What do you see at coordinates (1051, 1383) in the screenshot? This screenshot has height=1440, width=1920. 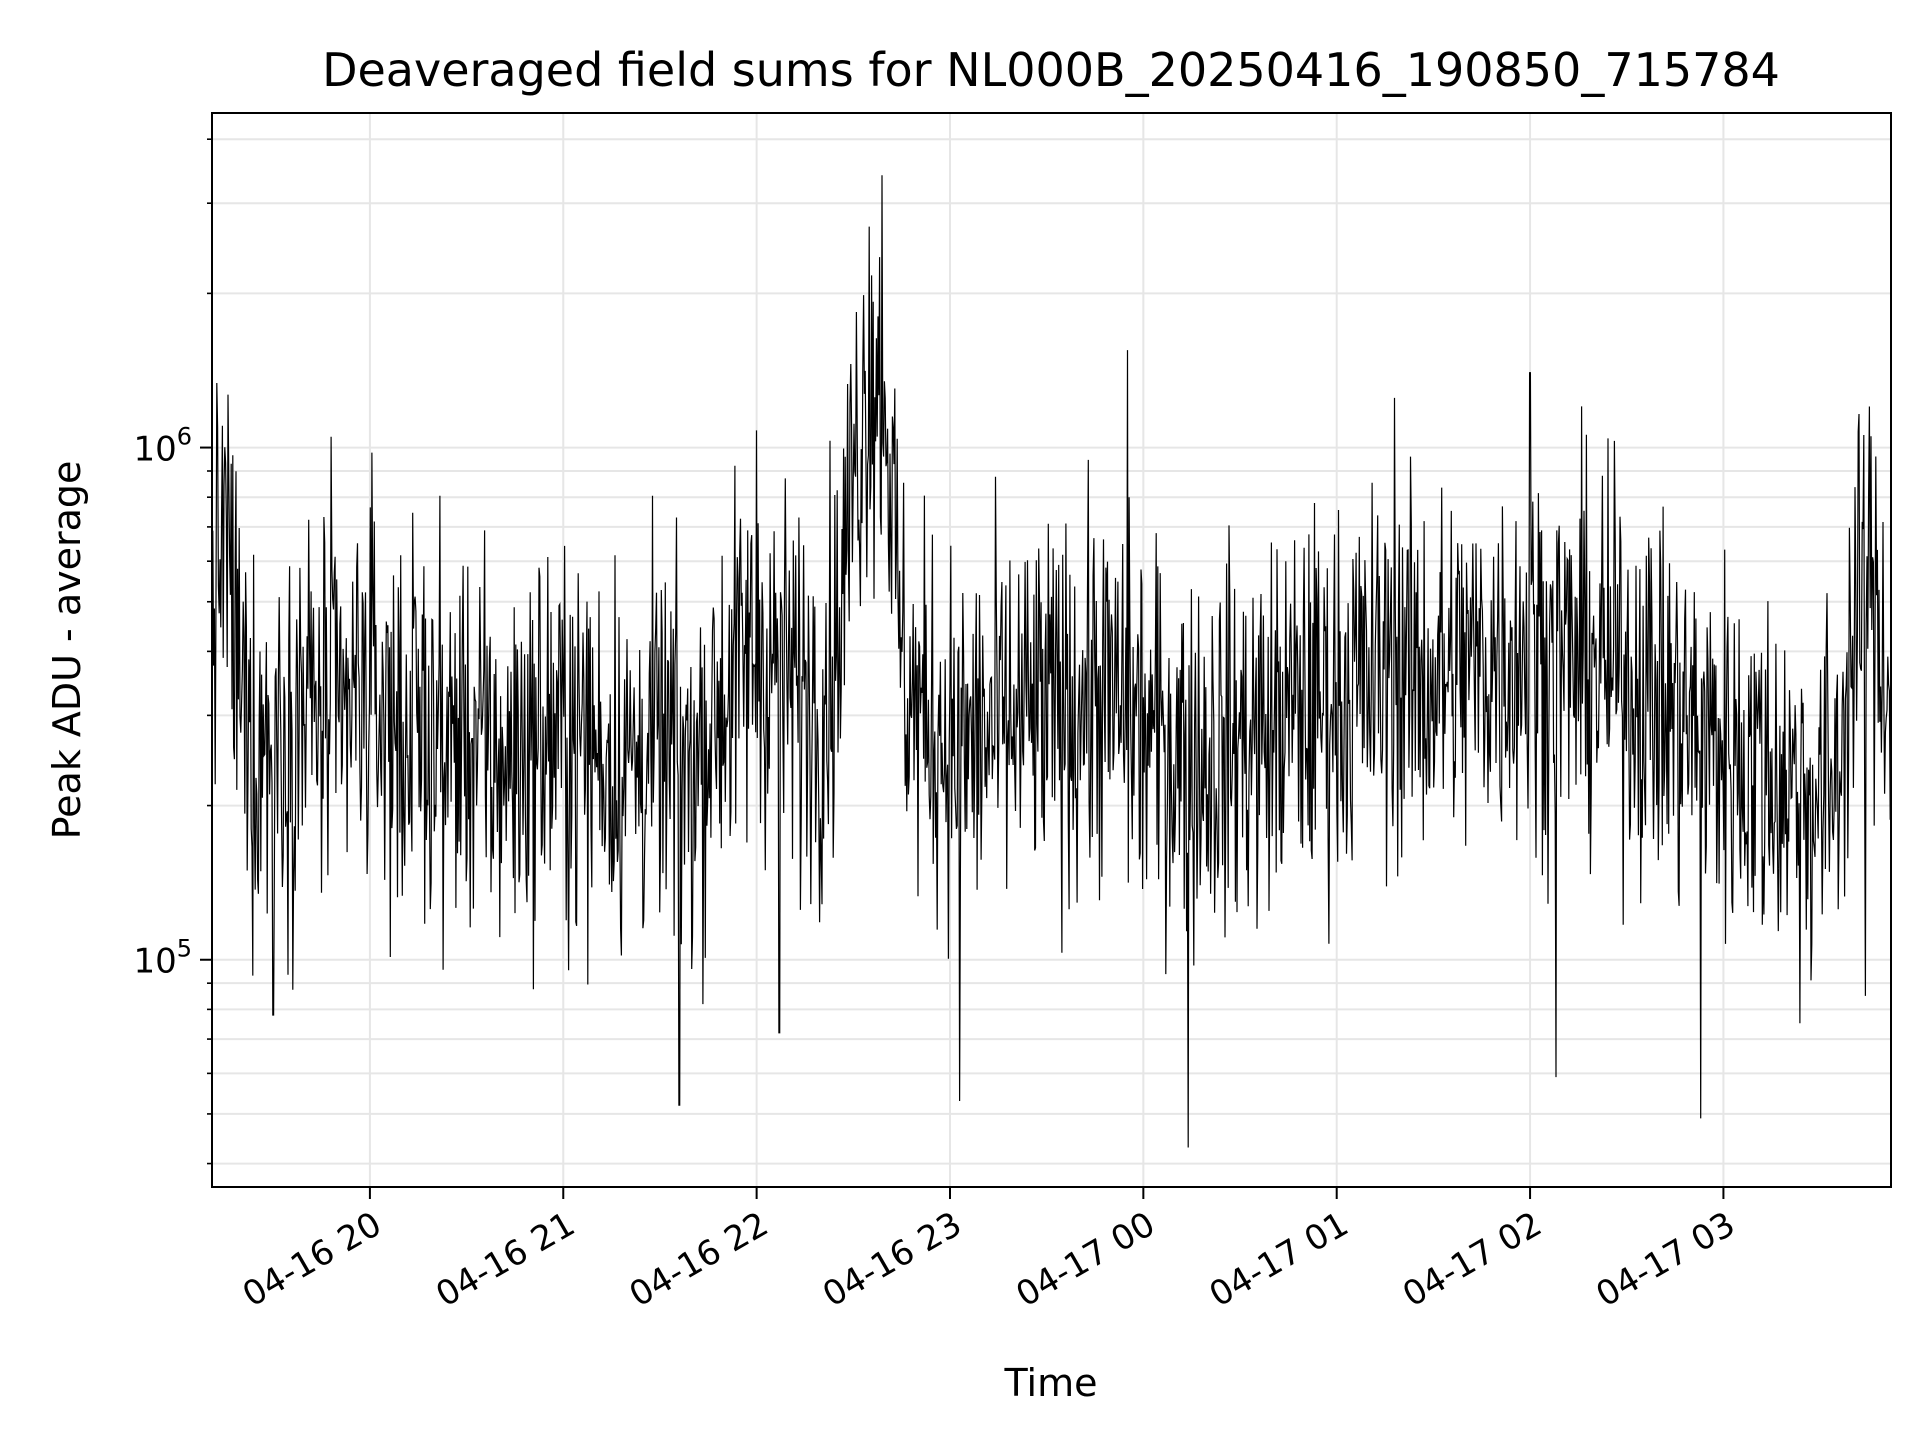 I see `x-axis-label: Time` at bounding box center [1051, 1383].